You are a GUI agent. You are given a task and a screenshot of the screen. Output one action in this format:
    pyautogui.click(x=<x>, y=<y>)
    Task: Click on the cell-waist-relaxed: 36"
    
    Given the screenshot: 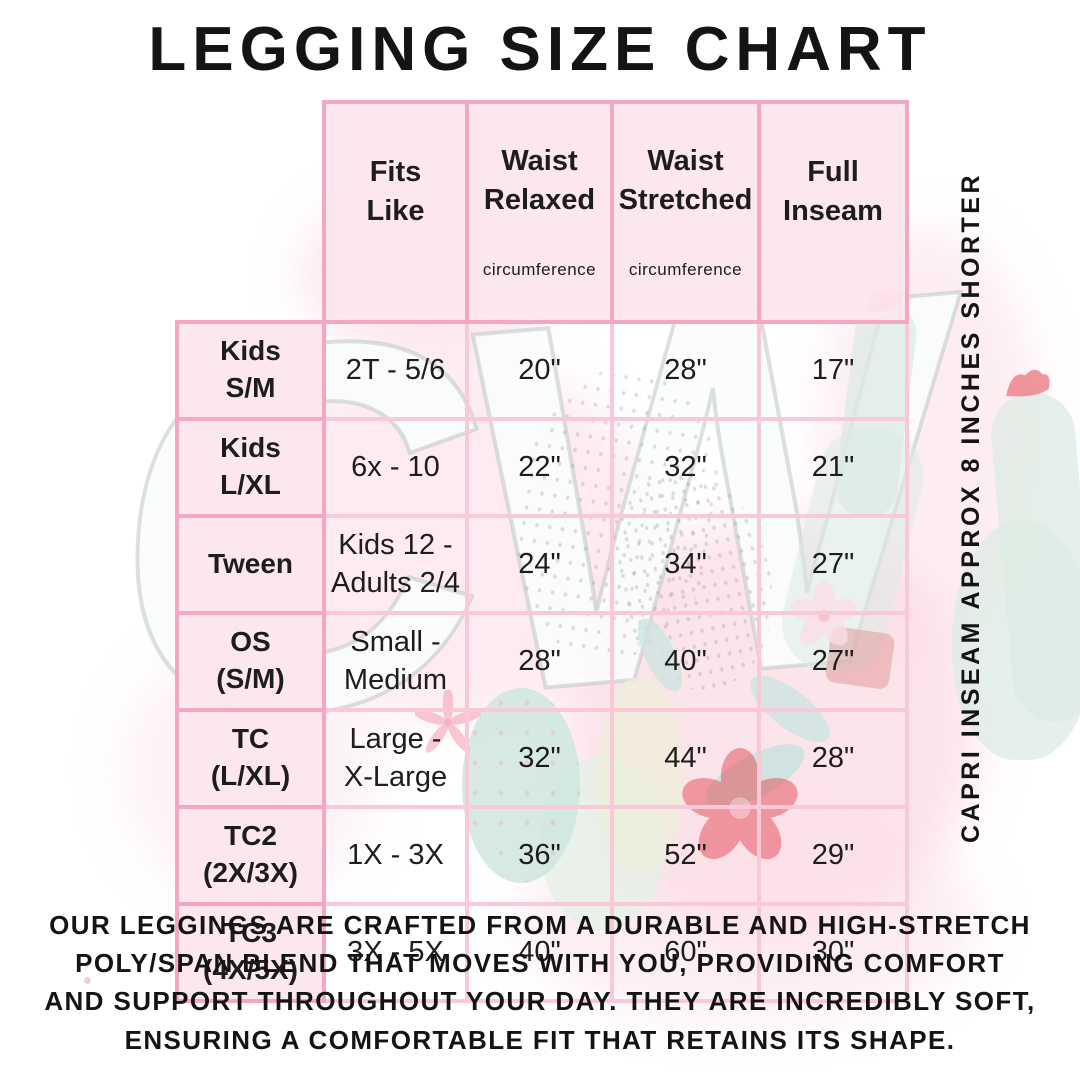 What is the action you would take?
    pyautogui.click(x=539, y=855)
    